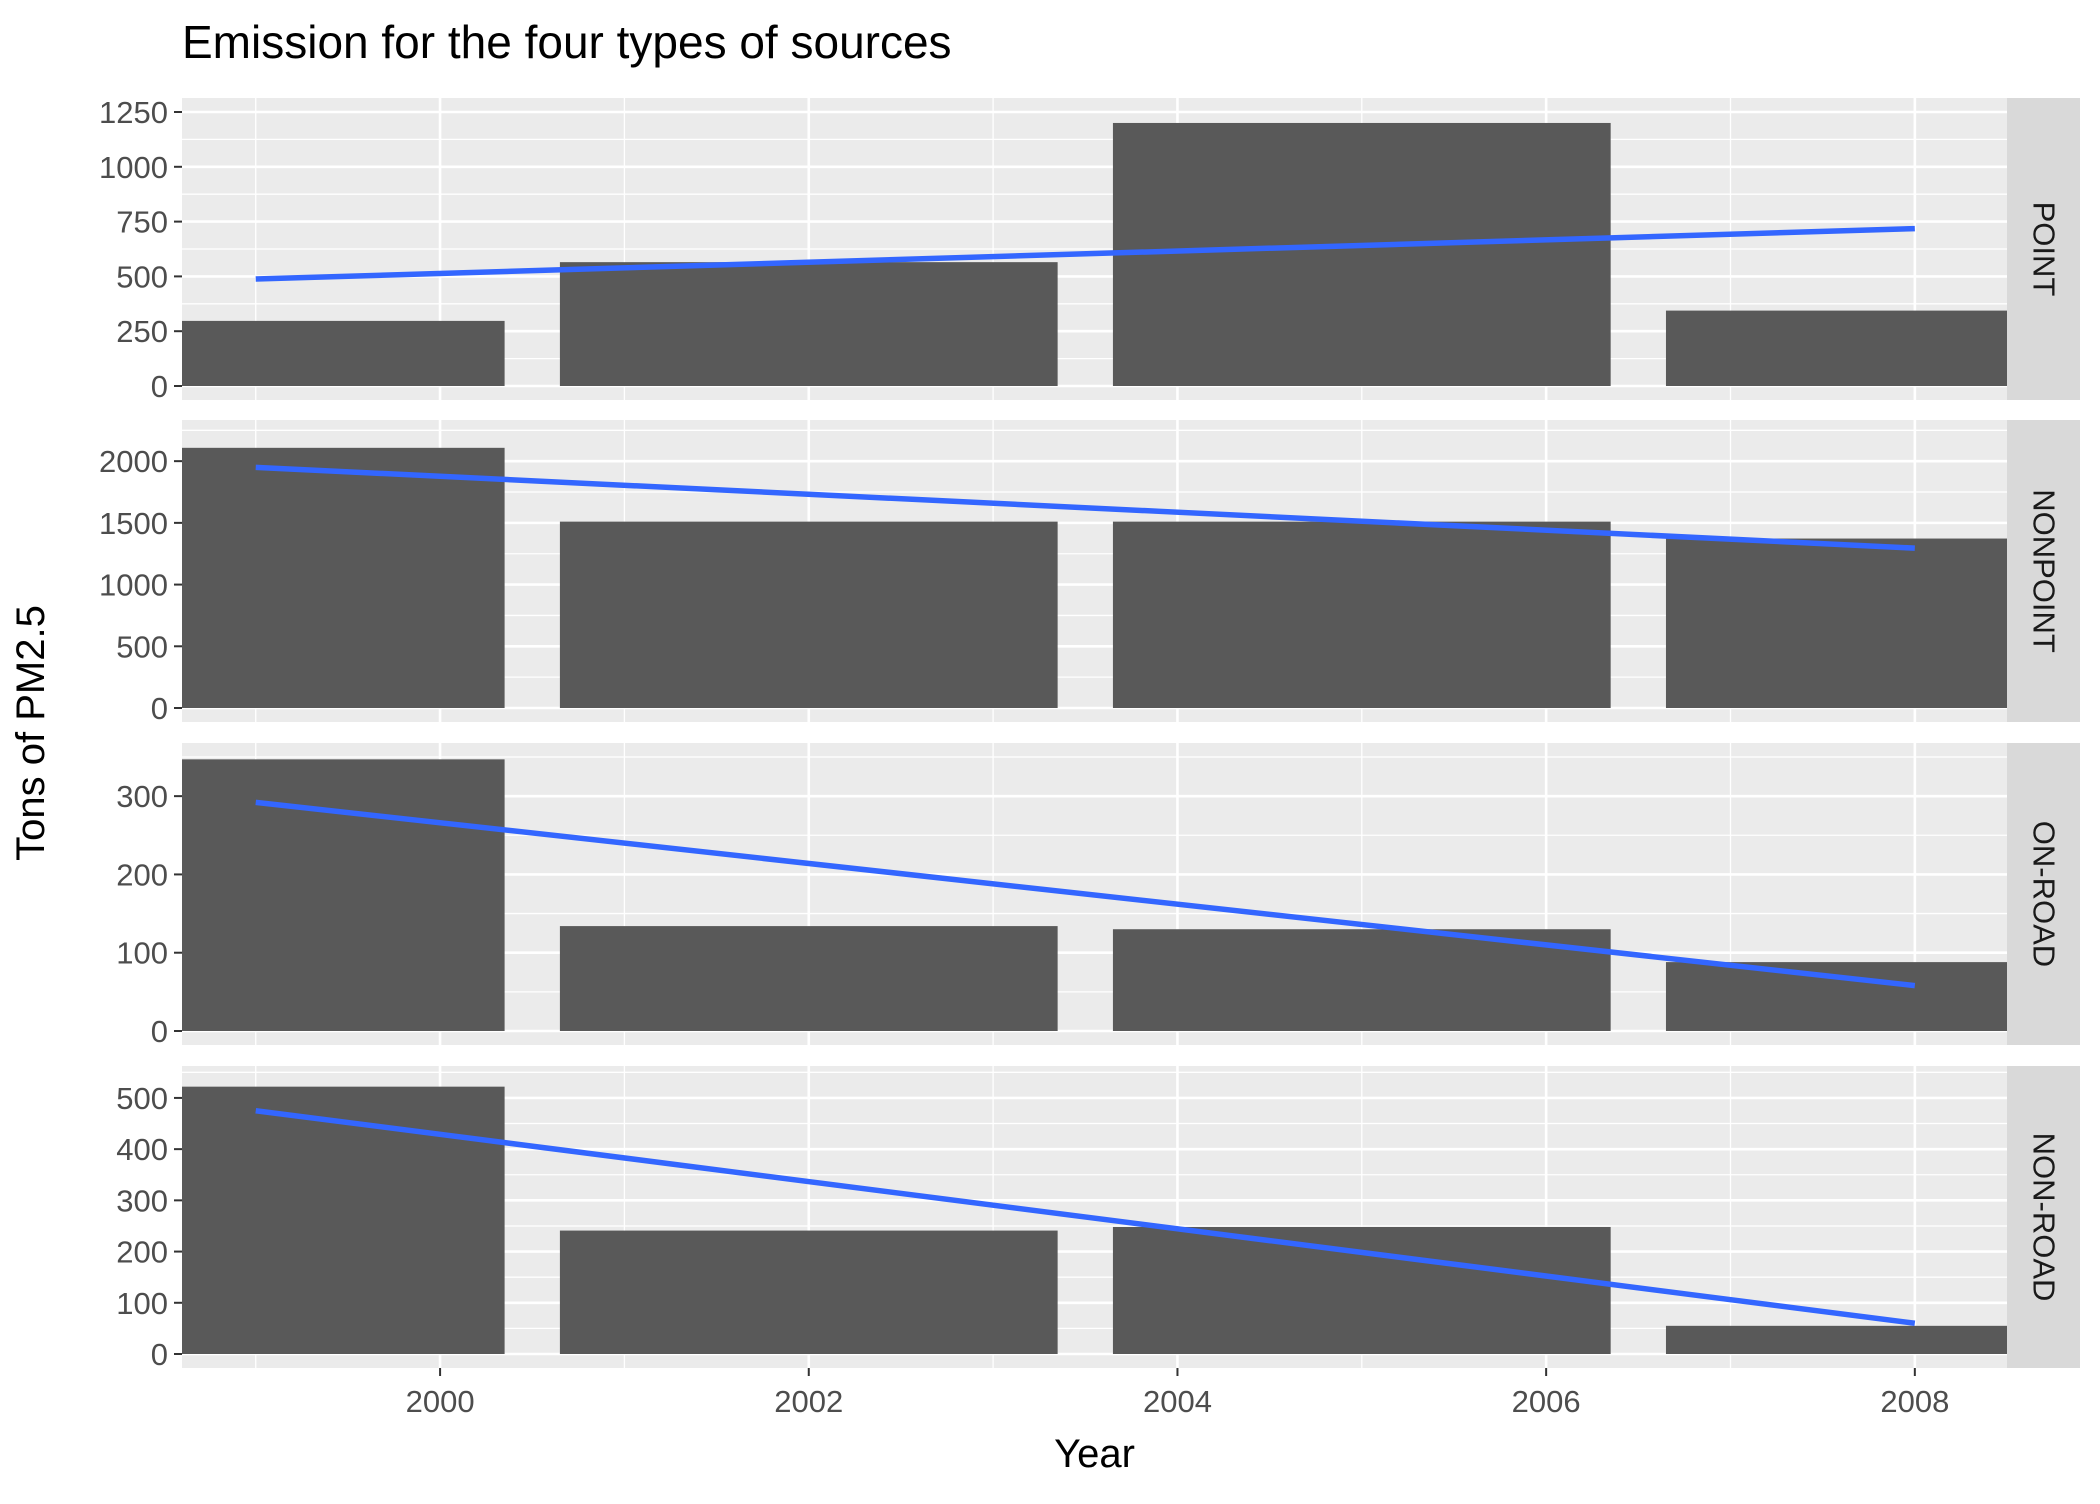 Image resolution: width=2100 pixels, height=1504 pixels. Describe the element at coordinates (142, 222) in the screenshot. I see `y-tick-label: 750` at that location.